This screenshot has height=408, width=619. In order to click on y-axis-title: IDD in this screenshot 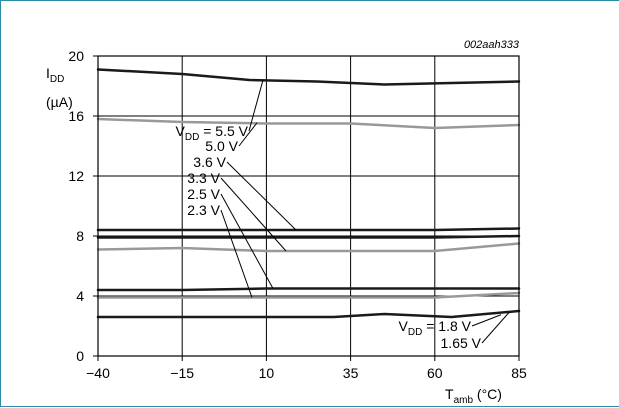, I will do `click(55, 75)`.